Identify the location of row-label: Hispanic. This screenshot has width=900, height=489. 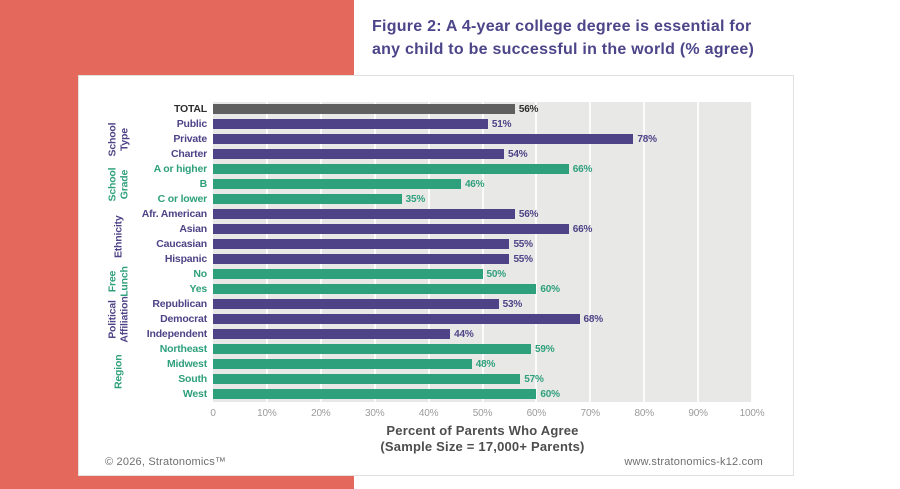
(185, 259).